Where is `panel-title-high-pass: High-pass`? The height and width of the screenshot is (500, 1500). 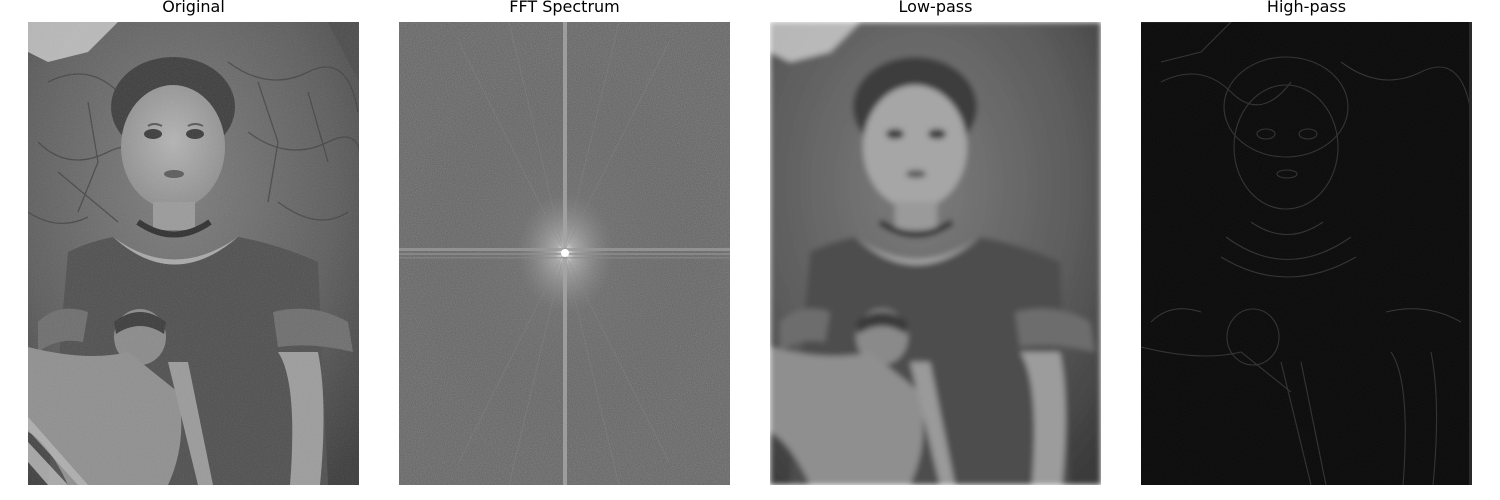
panel-title-high-pass: High-pass is located at coordinates (1306, 8).